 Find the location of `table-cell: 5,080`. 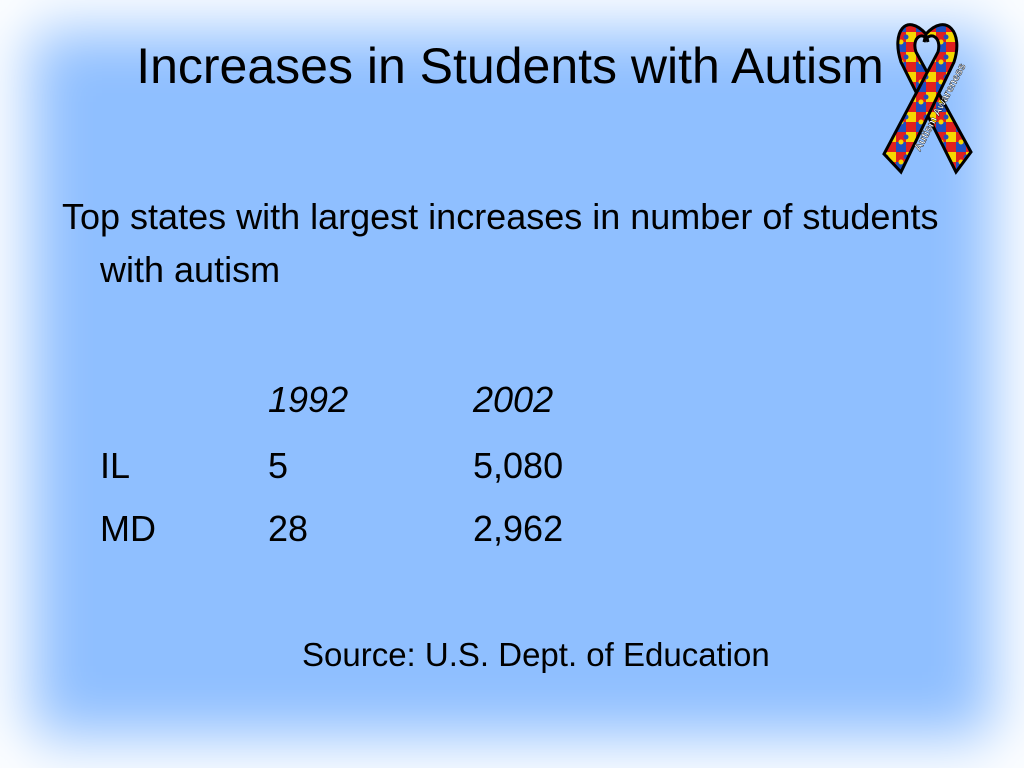

table-cell: 5,080 is located at coordinates (518, 465).